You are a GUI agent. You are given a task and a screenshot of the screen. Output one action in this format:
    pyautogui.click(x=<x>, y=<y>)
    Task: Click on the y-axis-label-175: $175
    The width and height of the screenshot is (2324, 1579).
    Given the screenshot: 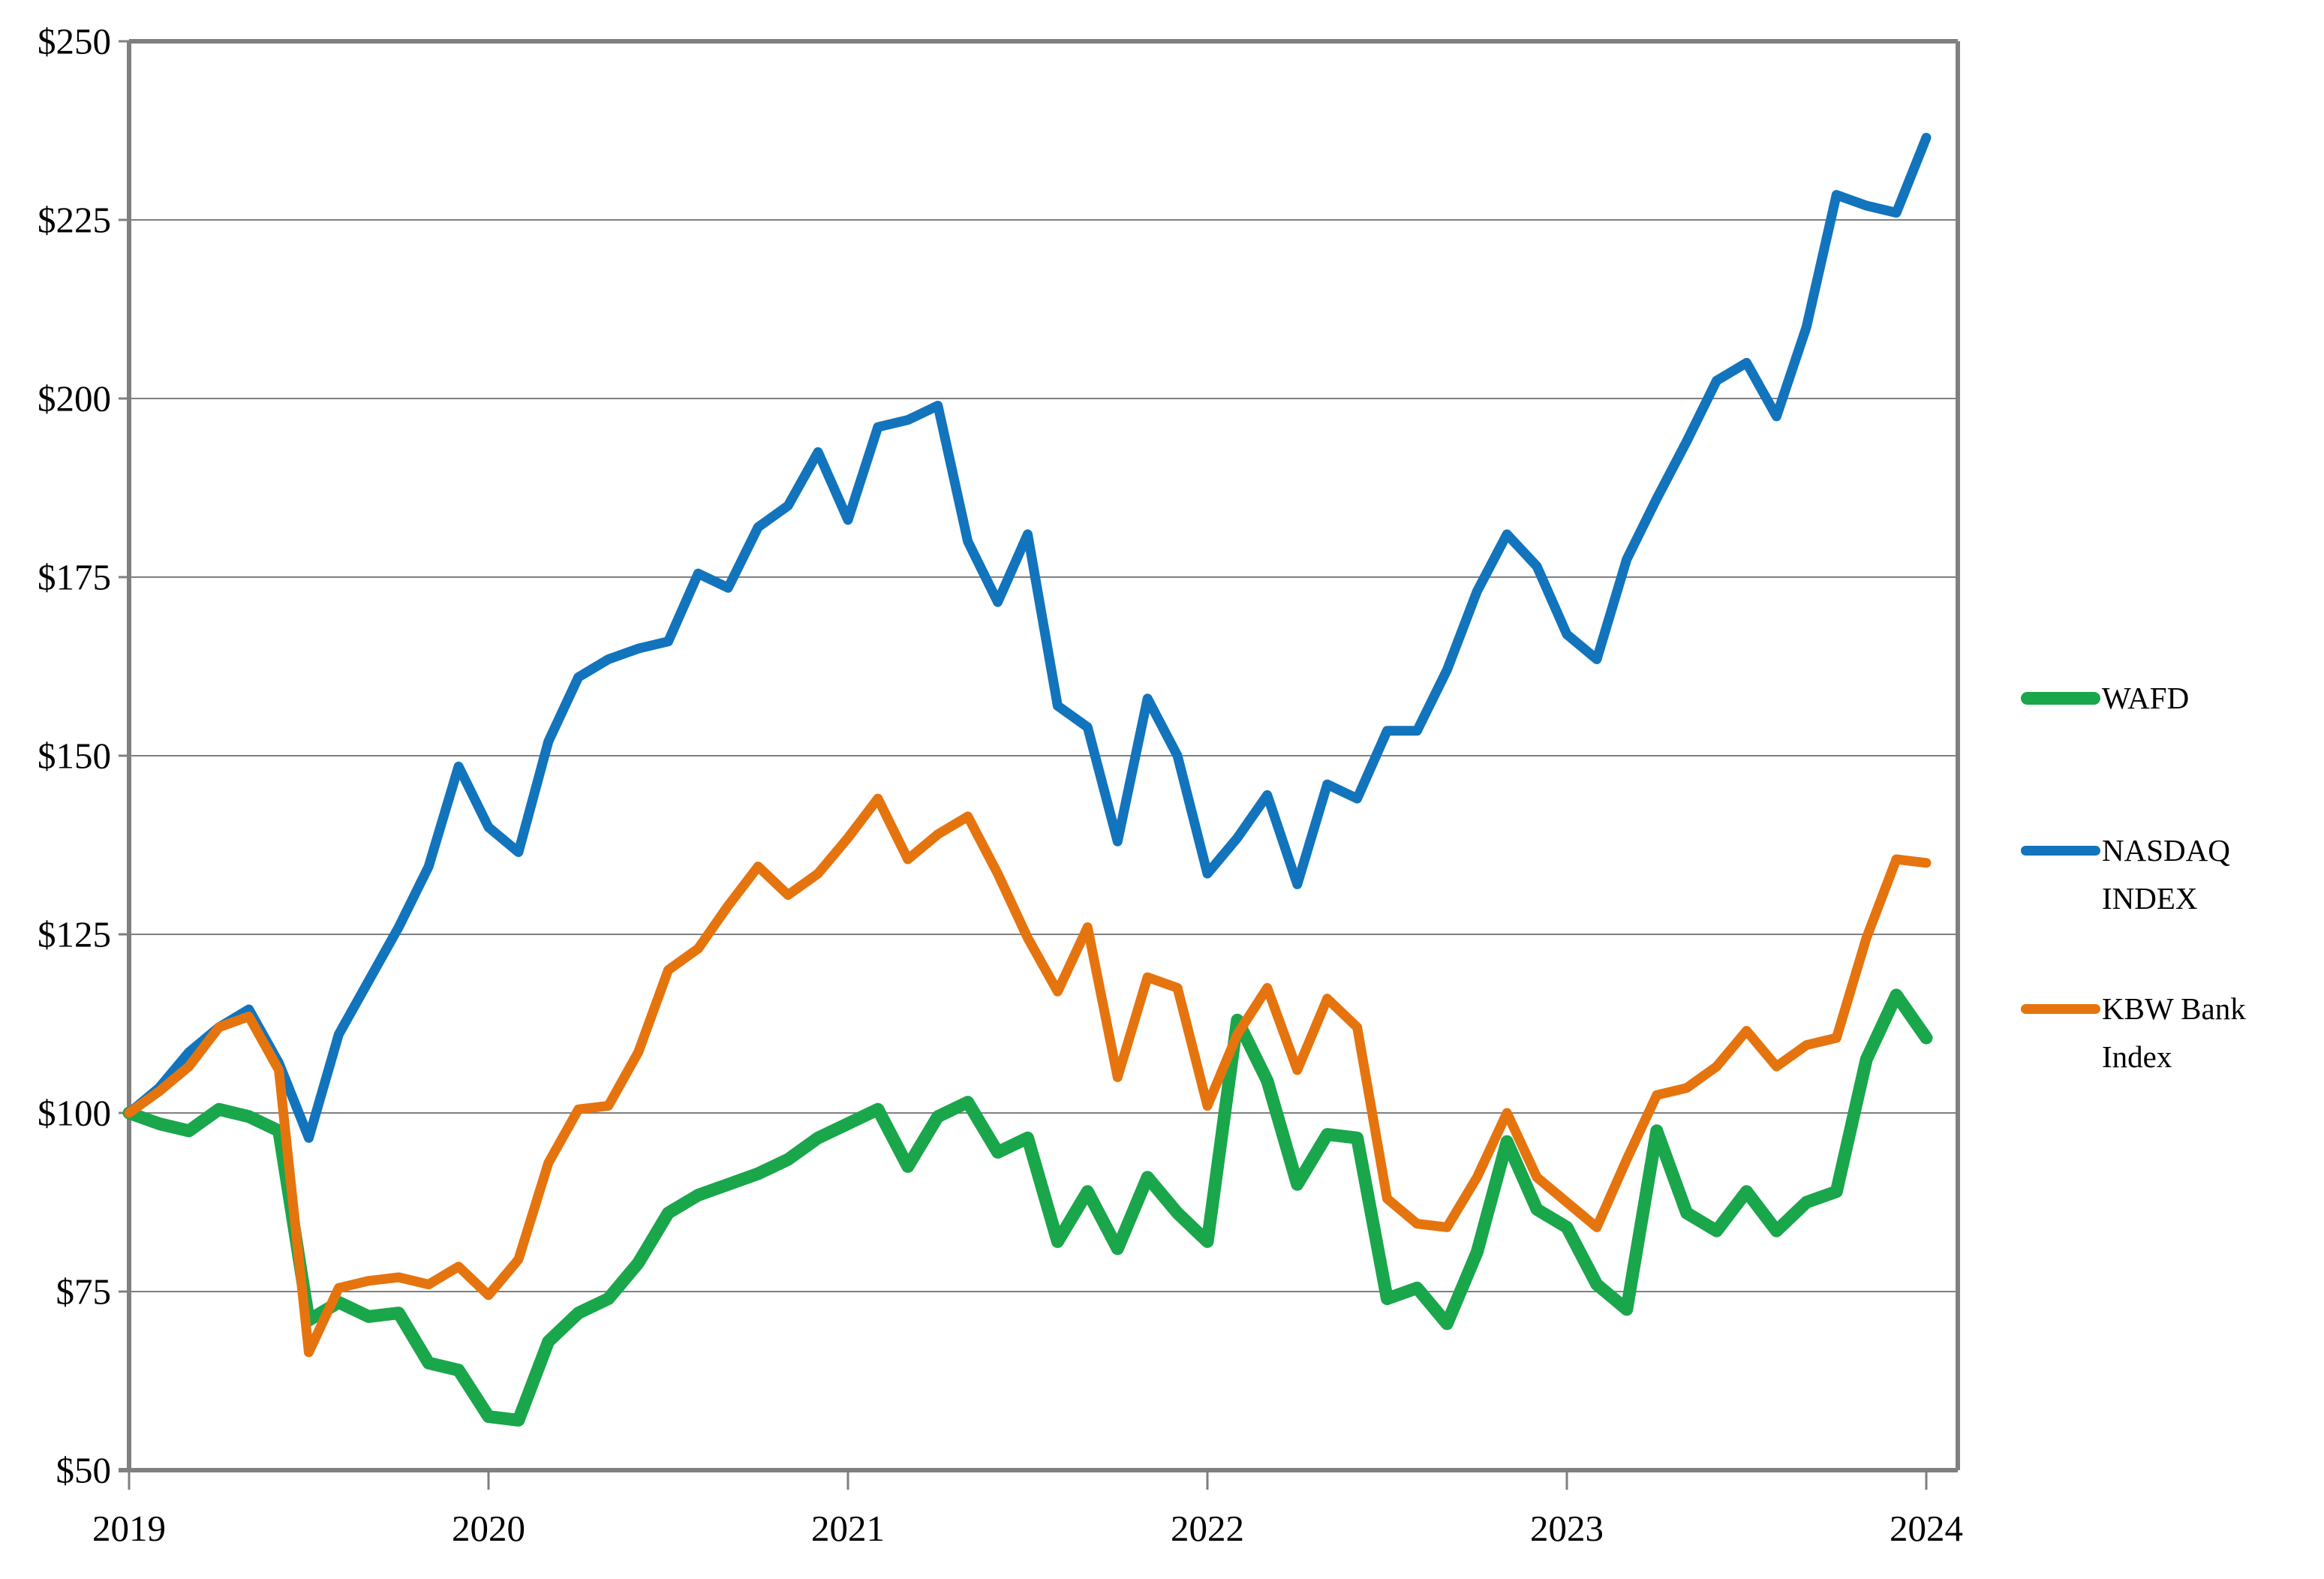 What is the action you would take?
    pyautogui.click(x=74, y=577)
    